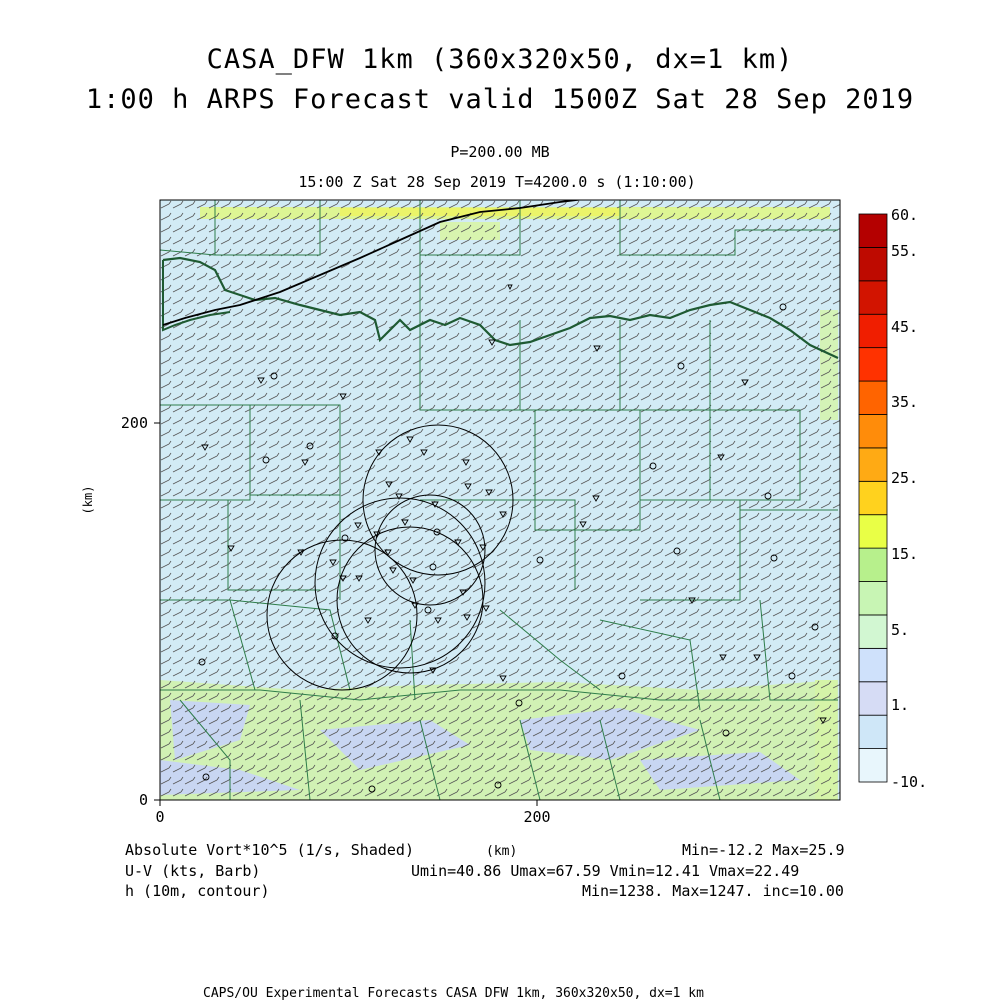 The height and width of the screenshot is (1001, 1000). What do you see at coordinates (500, 152) in the screenshot?
I see `pressure-level: P=200.00 MB` at bounding box center [500, 152].